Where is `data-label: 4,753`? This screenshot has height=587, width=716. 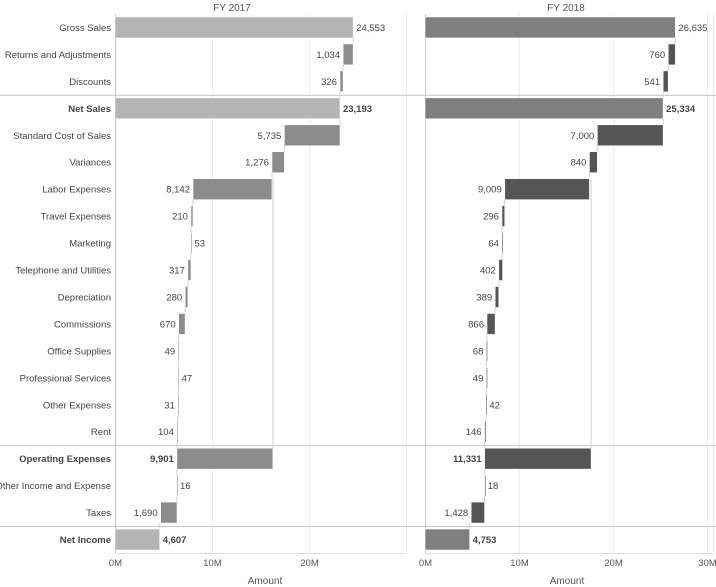
data-label: 4,753 is located at coordinates (485, 540).